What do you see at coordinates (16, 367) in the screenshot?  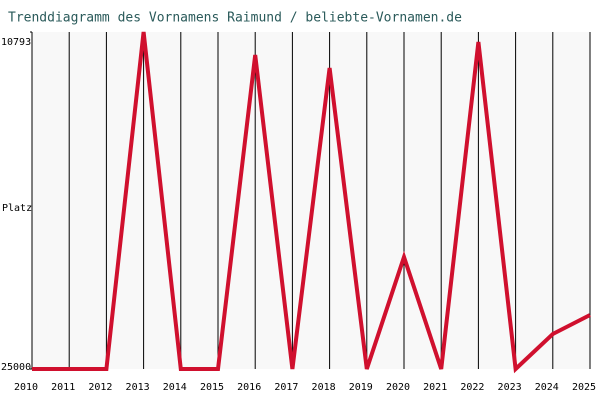 I see `y-tick-label: 25000` at bounding box center [16, 367].